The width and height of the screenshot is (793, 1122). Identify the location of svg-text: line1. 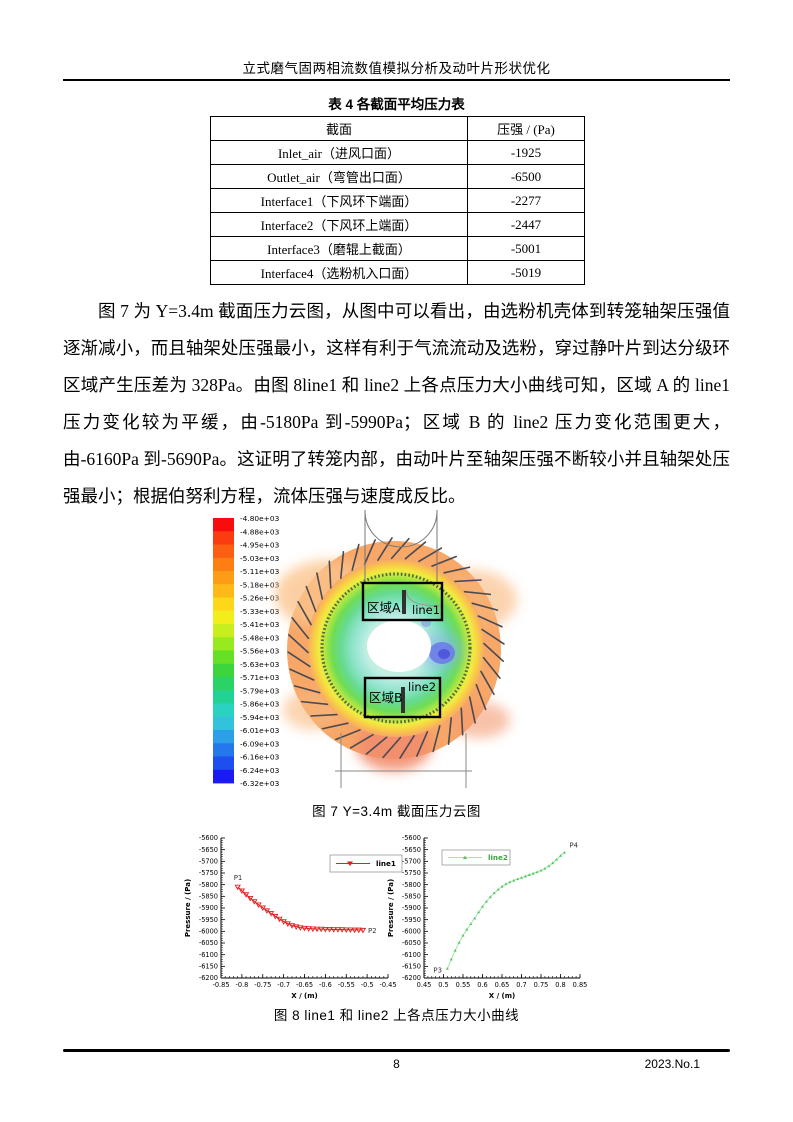
(386, 863).